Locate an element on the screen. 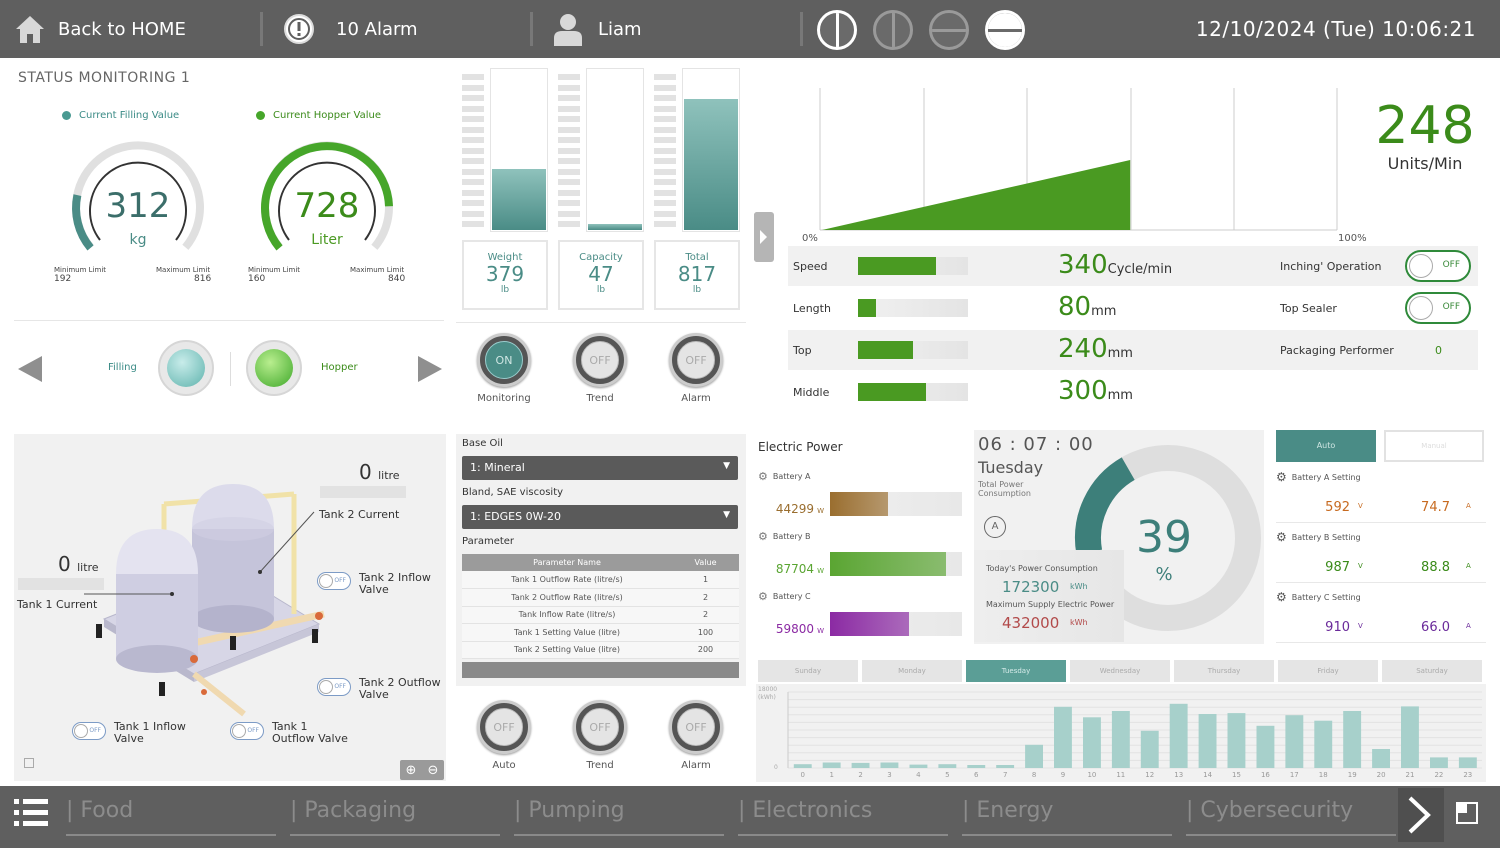  nav-tab-electronics: | Electronics is located at coordinates (805, 810).